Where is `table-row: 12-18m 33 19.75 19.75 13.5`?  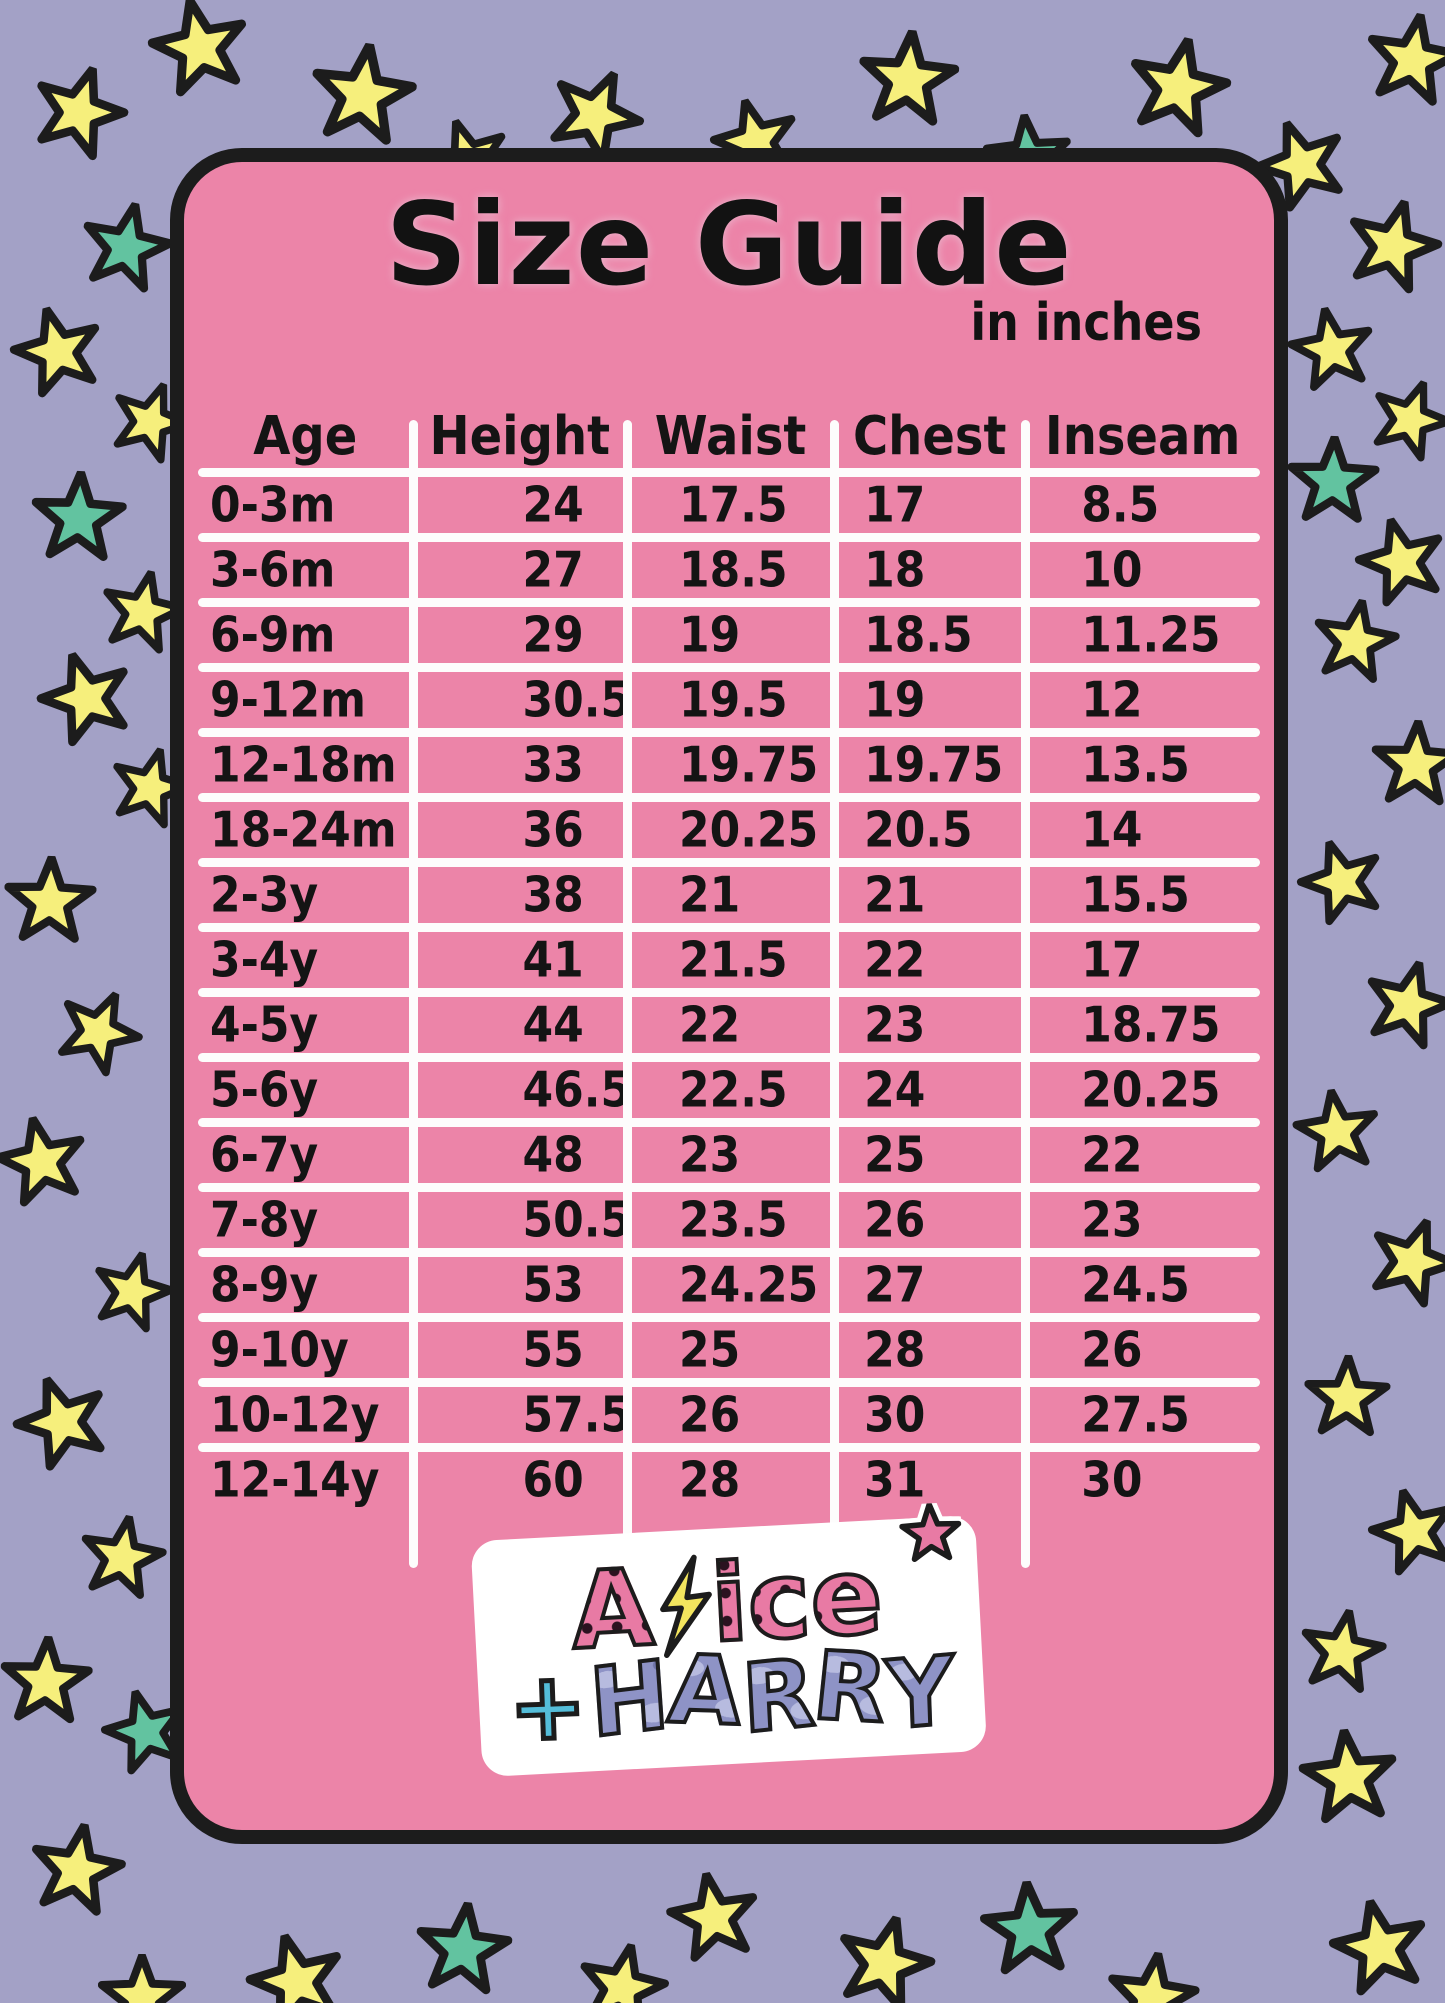
table-row: 12-18m 33 19.75 19.75 13.5 is located at coordinates (729, 765).